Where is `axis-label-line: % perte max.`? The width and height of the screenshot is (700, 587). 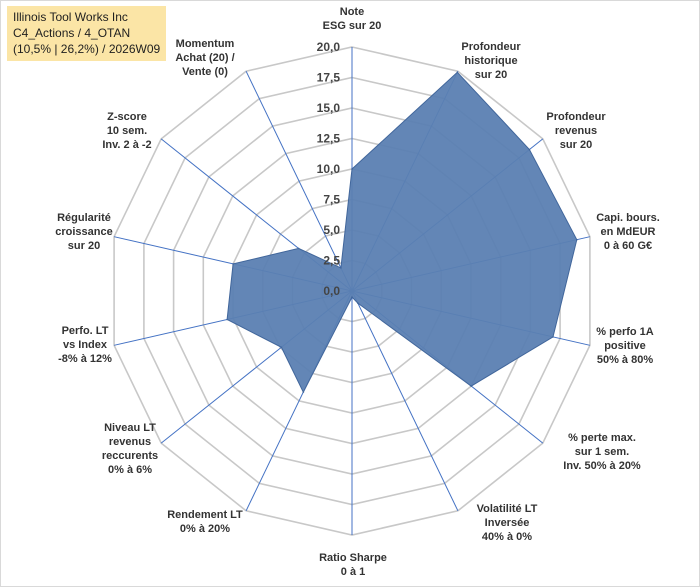 axis-label-line: % perte max. is located at coordinates (602, 438).